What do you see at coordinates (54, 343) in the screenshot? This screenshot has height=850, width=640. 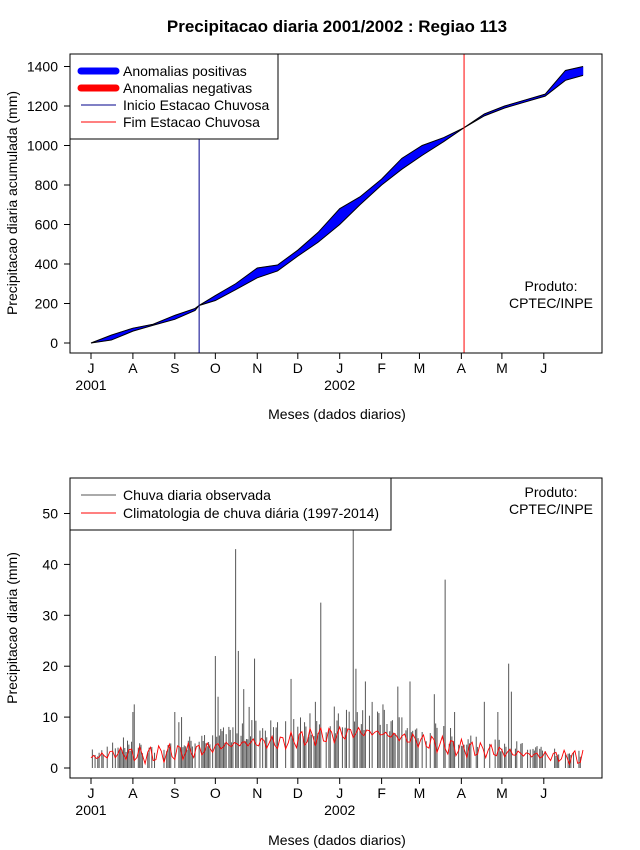 I see `top-y-tick-label: 0` at bounding box center [54, 343].